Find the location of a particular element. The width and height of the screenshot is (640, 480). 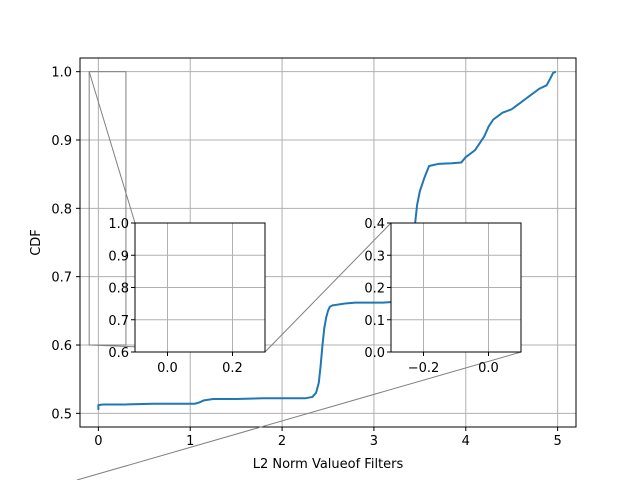

inset-x-tick-label: 0.2 is located at coordinates (232, 368).